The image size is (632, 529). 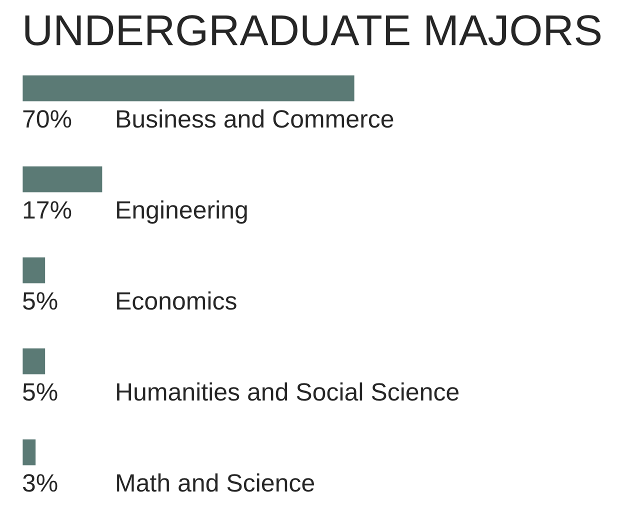 I want to click on y-tick-label: Engineering, so click(x=182, y=212).